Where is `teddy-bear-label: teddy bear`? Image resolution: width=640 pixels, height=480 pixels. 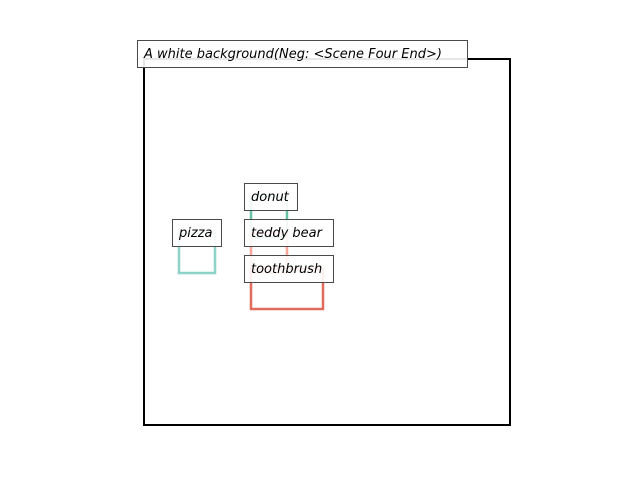
teddy-bear-label: teddy bear is located at coordinates (289, 233).